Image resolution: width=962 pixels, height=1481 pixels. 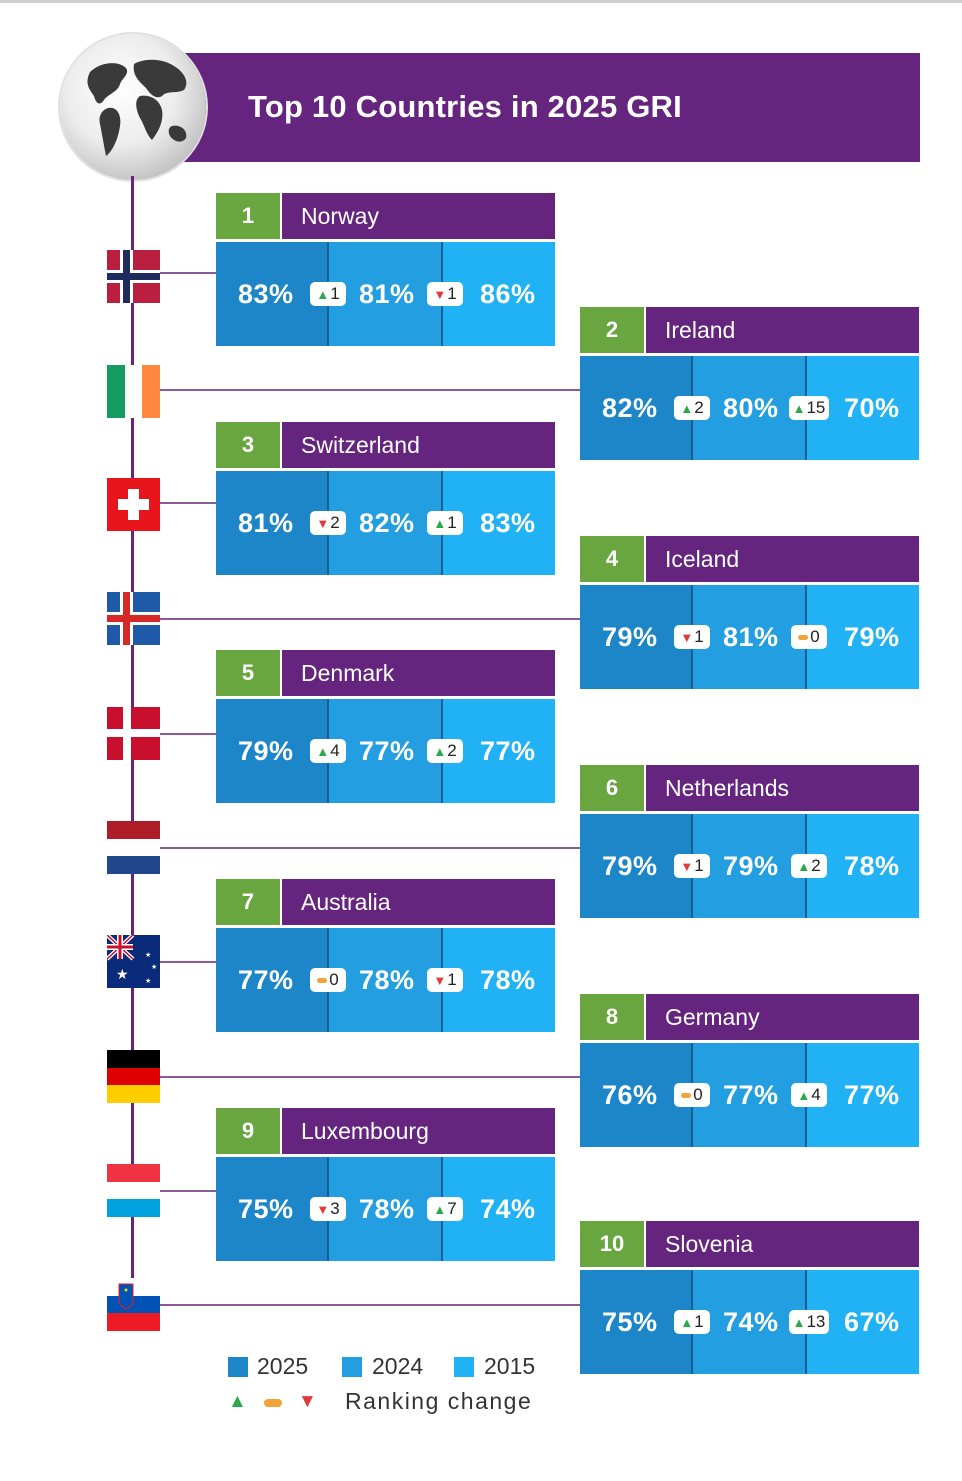 What do you see at coordinates (464, 1367) in the screenshot?
I see `legend-swatch-2015` at bounding box center [464, 1367].